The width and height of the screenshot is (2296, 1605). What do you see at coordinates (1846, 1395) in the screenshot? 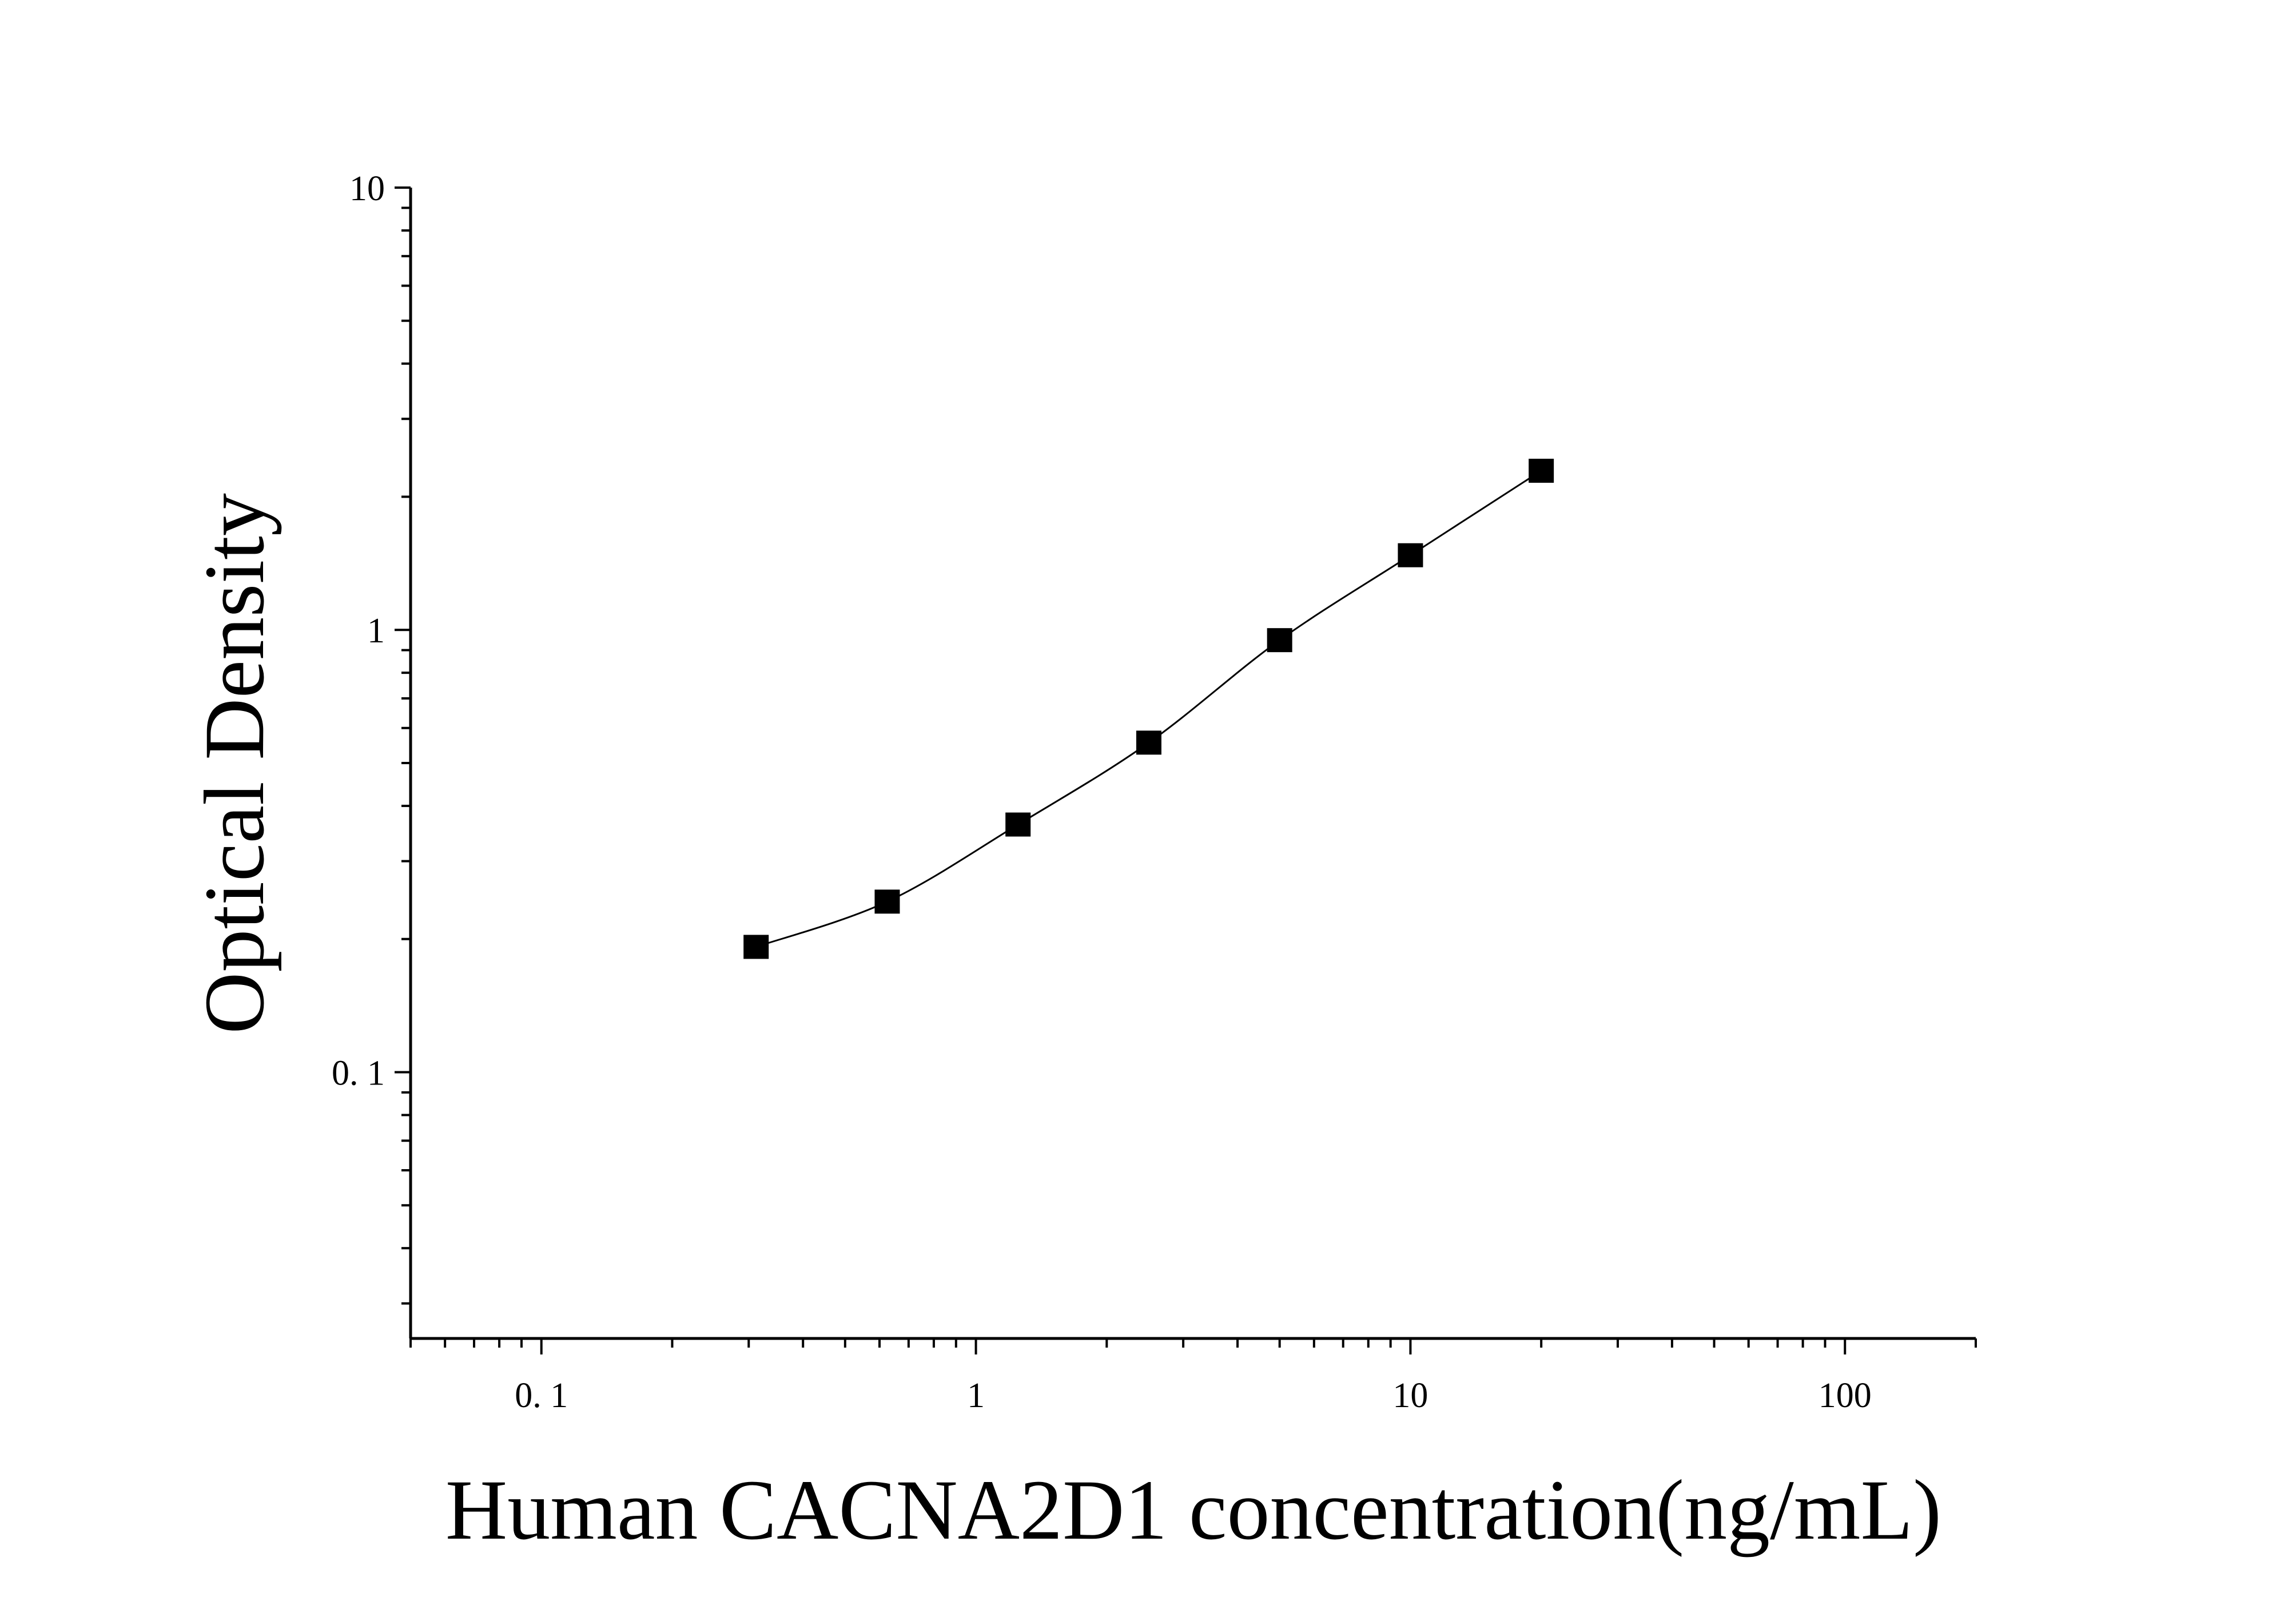
I see `x-tick-label: 100` at bounding box center [1846, 1395].